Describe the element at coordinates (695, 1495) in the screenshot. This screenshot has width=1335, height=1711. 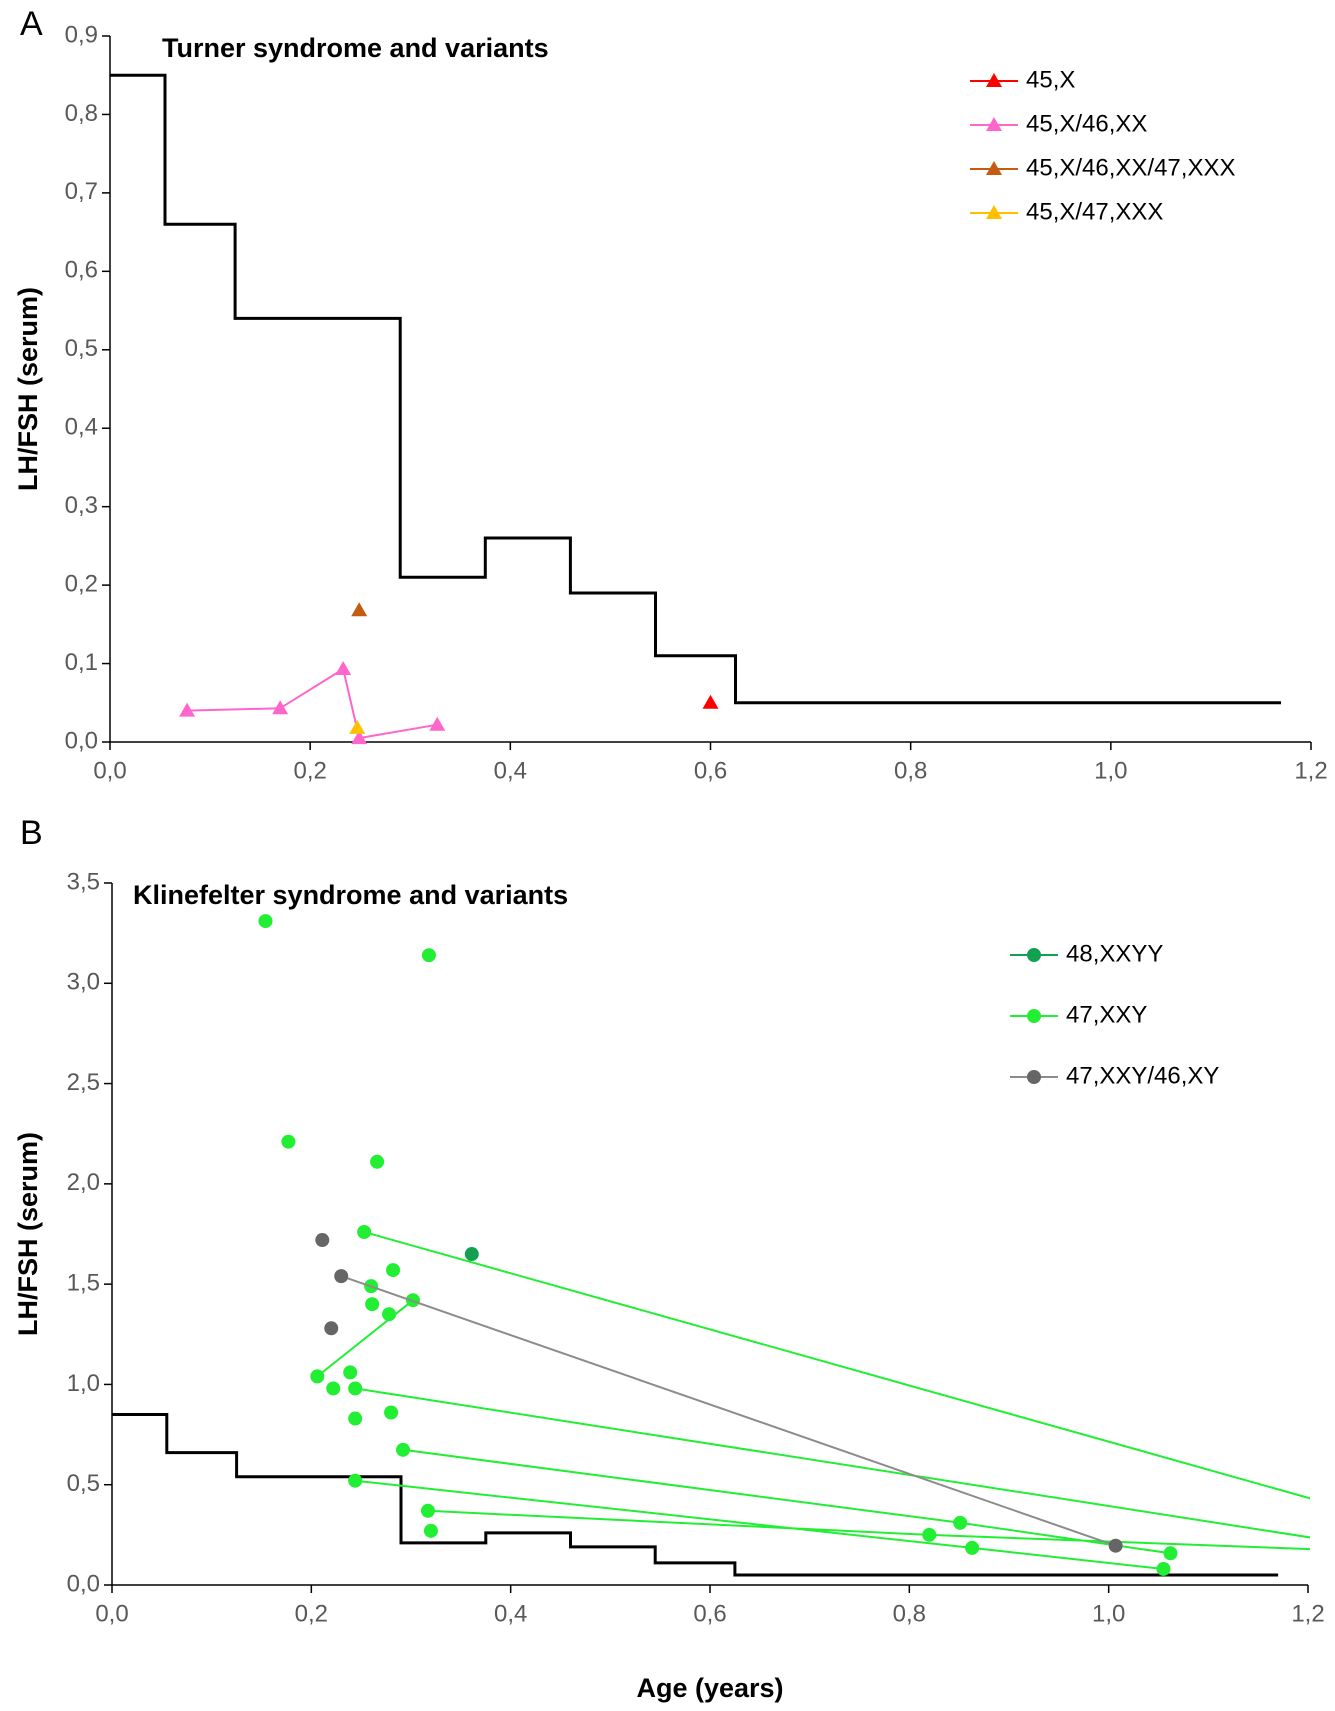
I see `reference-line` at that location.